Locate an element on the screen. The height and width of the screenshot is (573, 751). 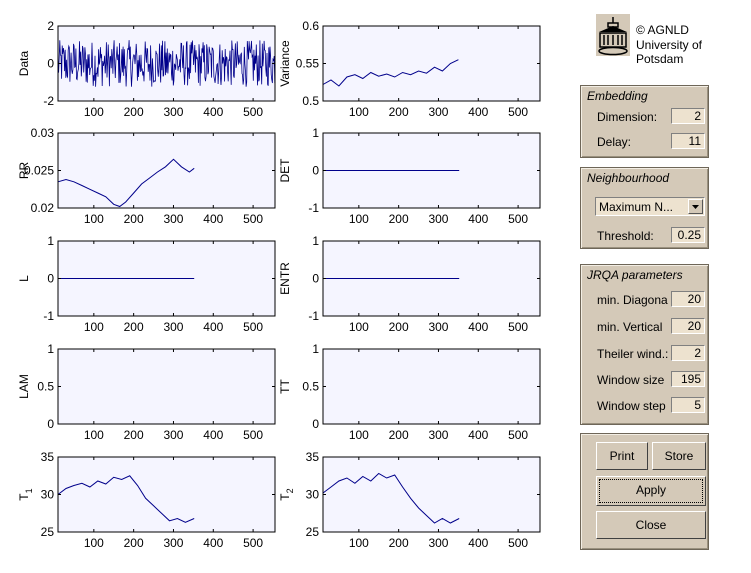
store-button: Store is located at coordinates (679, 456).